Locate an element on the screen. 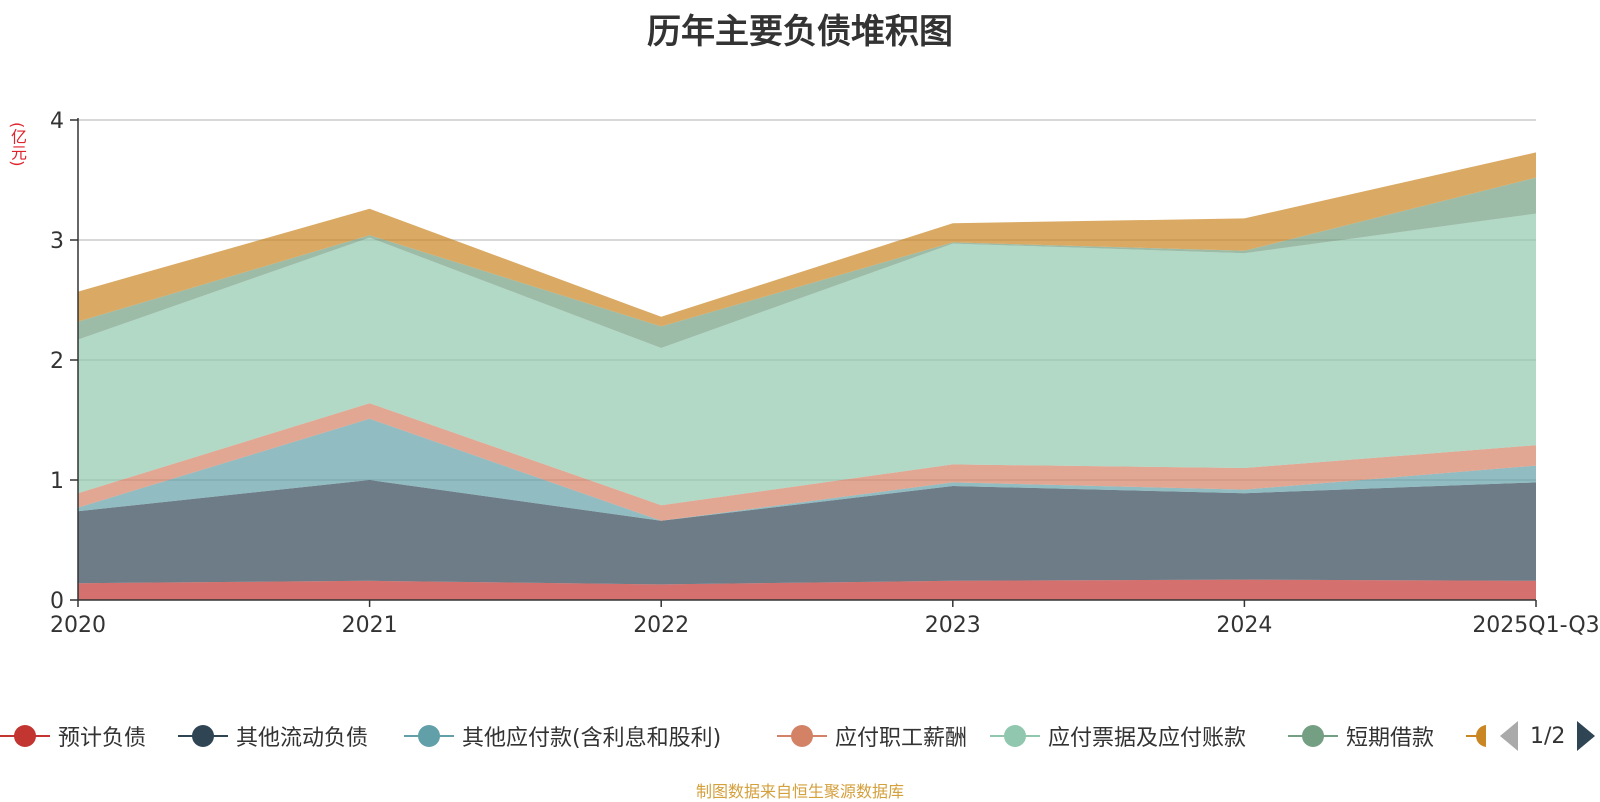 The image size is (1600, 802). legend-label: 其他流动负债 is located at coordinates (302, 738).